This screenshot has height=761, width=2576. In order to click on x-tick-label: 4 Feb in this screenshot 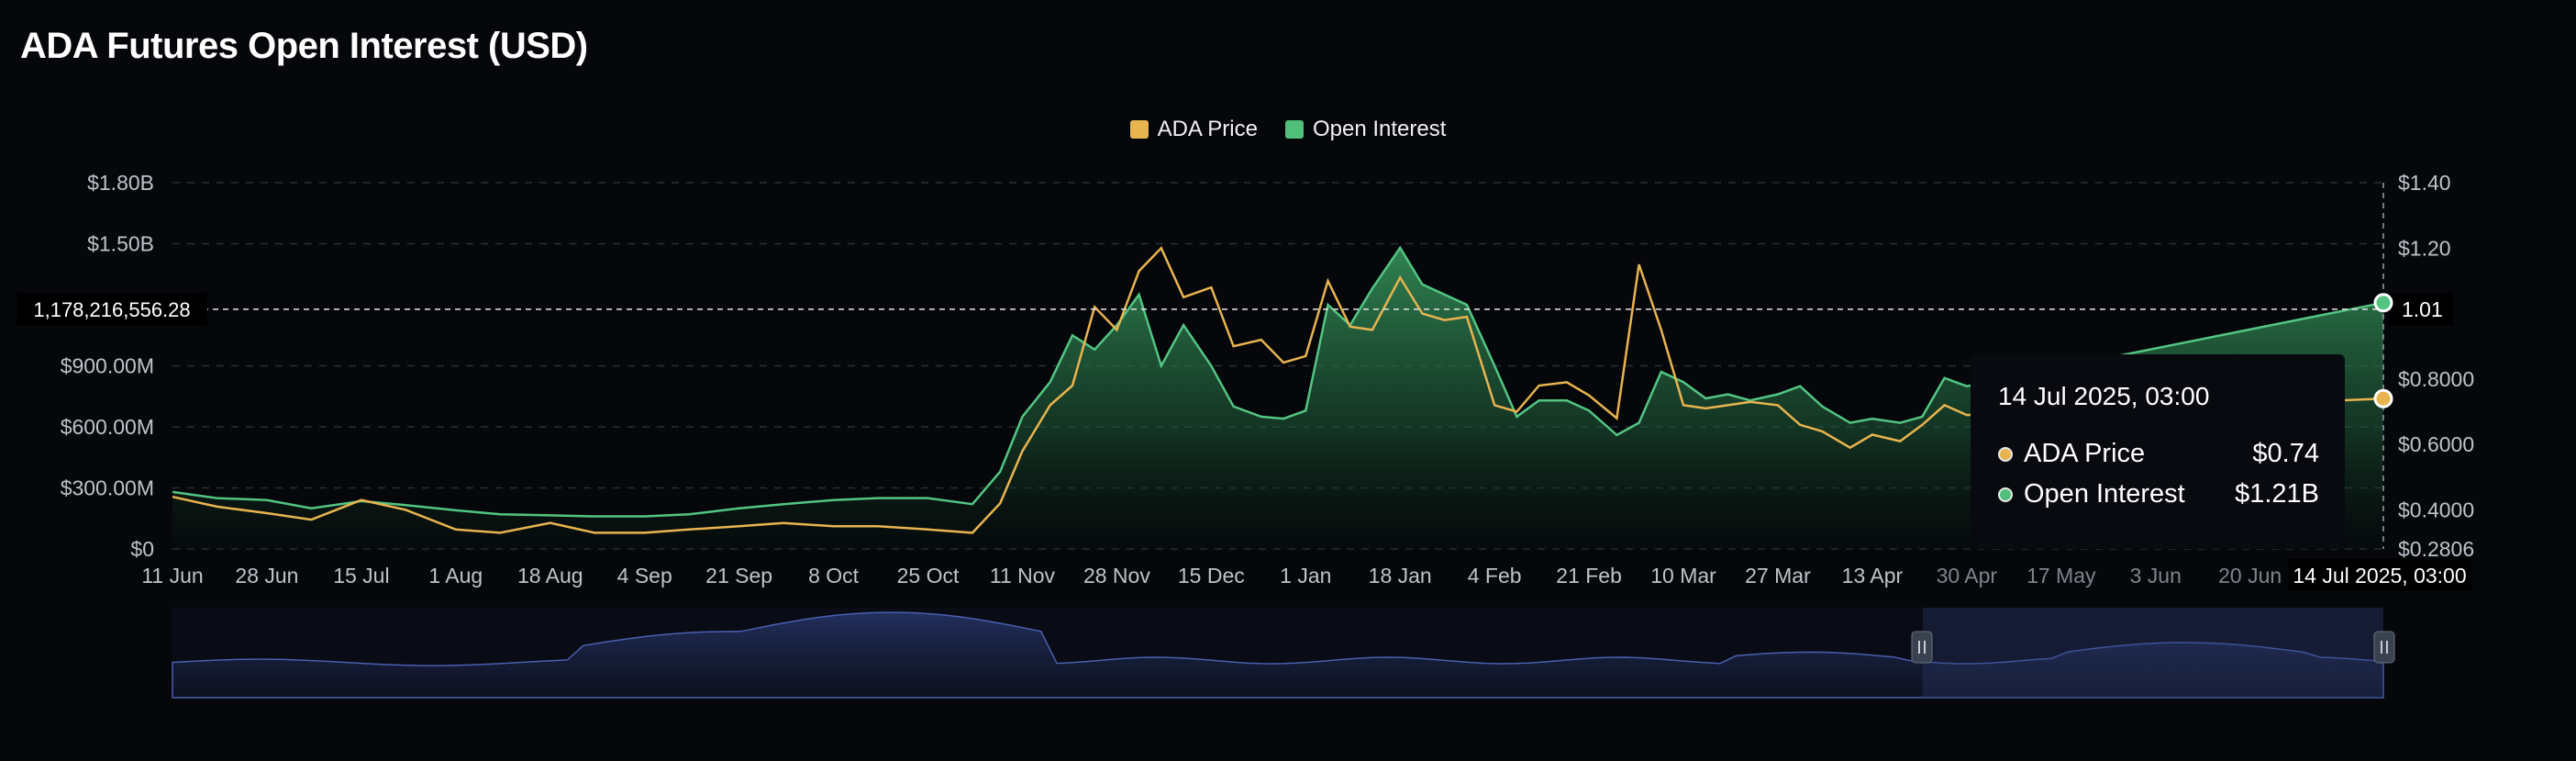, I will do `click(1495, 576)`.